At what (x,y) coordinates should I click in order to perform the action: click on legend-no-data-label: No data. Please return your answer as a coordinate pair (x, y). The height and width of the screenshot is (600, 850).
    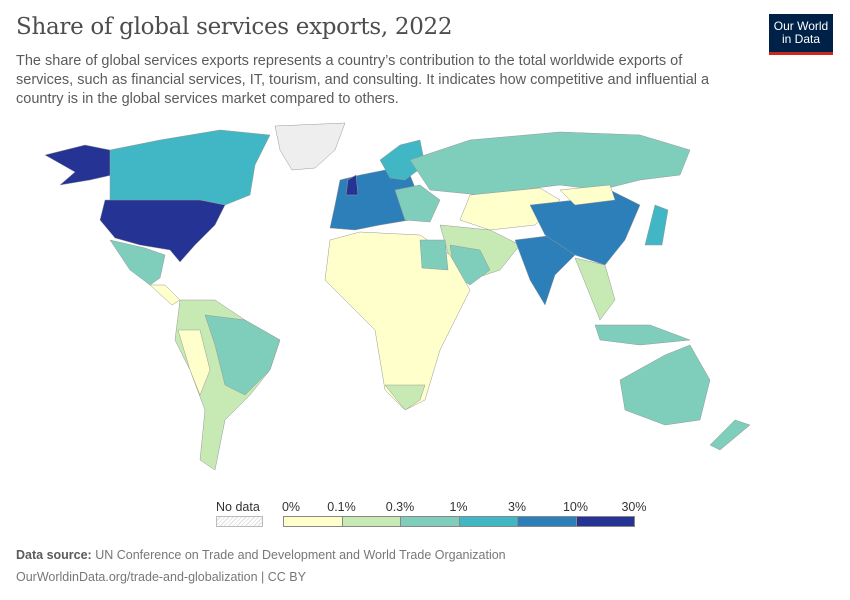
    Looking at the image, I should click on (238, 507).